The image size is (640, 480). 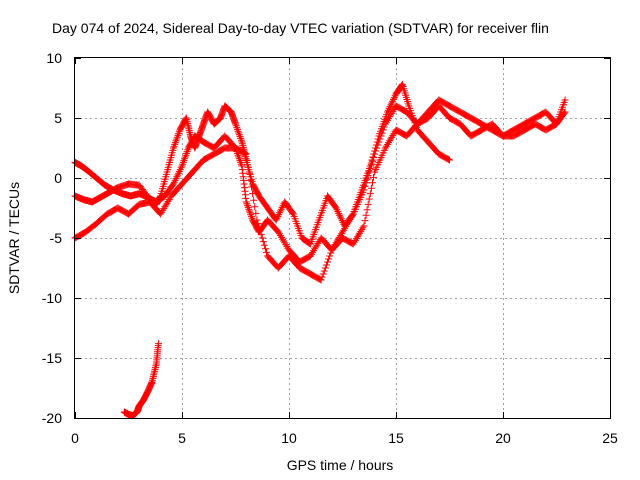 I want to click on y-tick-label: 5, so click(x=58, y=118).